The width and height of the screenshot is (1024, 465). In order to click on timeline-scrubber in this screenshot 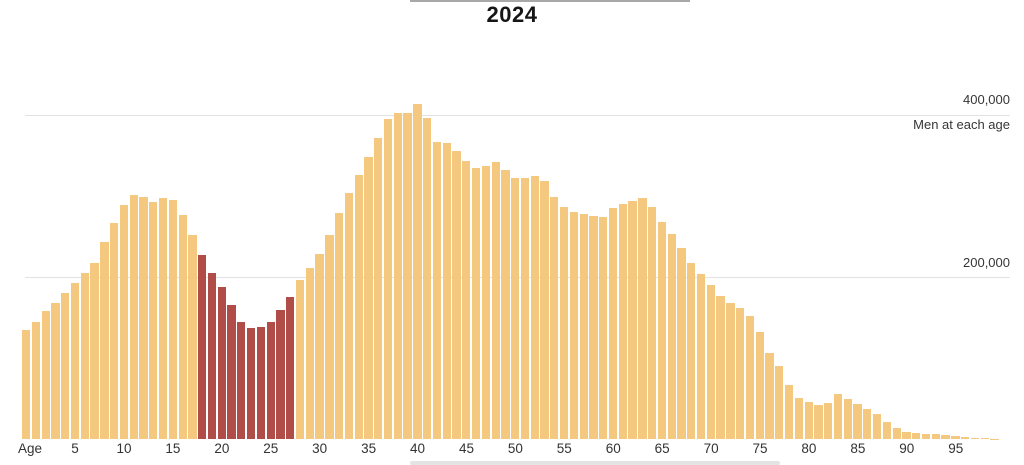, I will do `click(595, 463)`.